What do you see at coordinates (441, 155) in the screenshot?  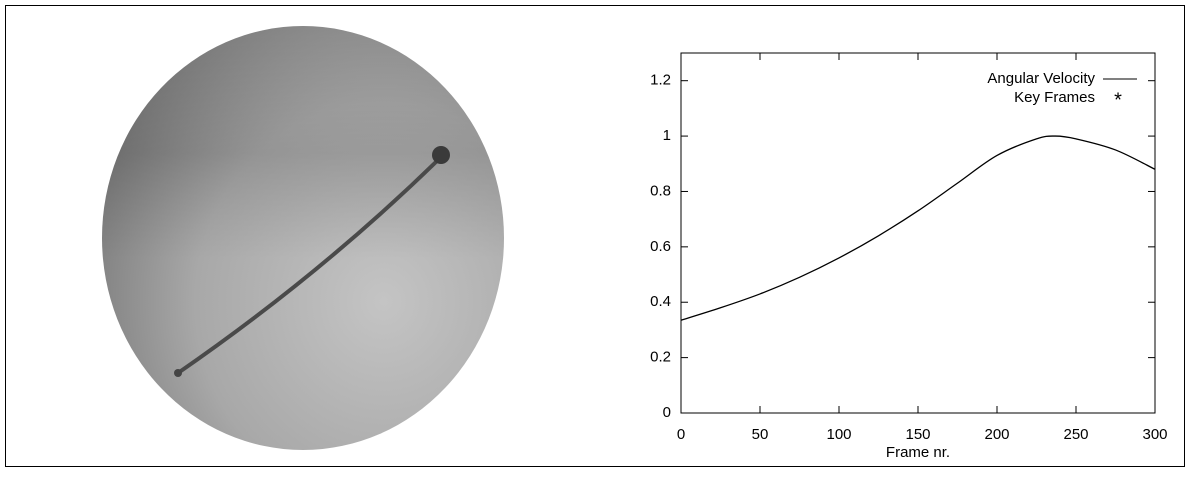 I see `end-point` at bounding box center [441, 155].